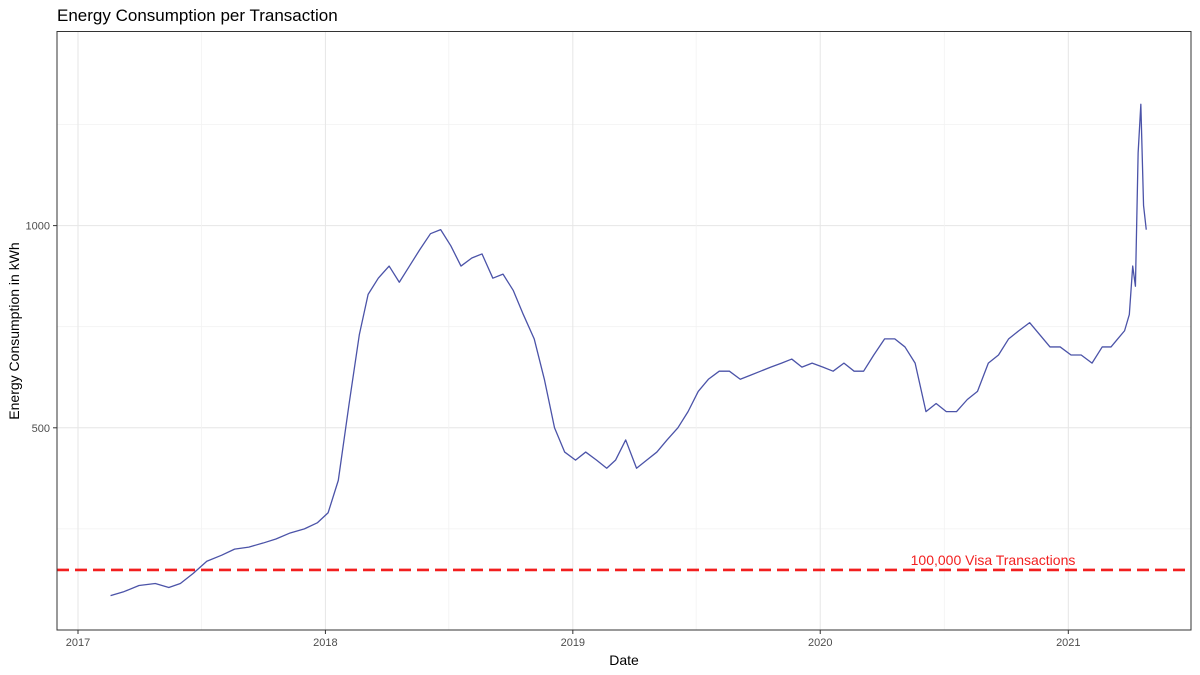  I want to click on x-tick-label-2018: 2018, so click(325, 643).